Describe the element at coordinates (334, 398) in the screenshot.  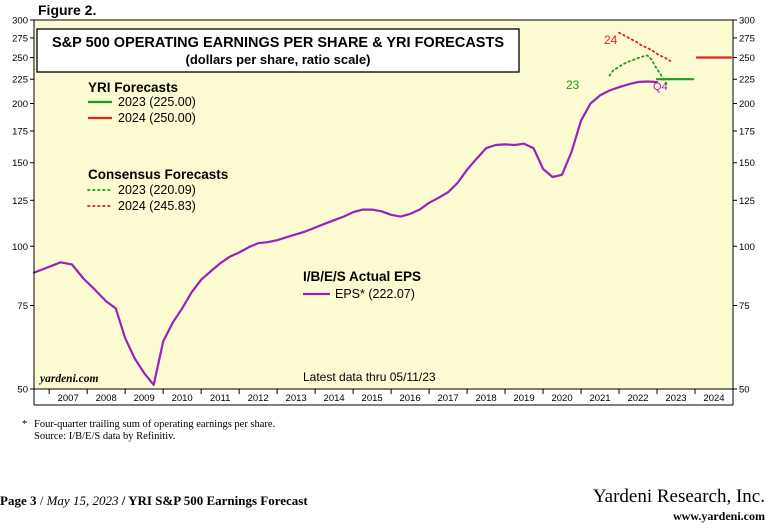
I see `xtick-label: 2014` at that location.